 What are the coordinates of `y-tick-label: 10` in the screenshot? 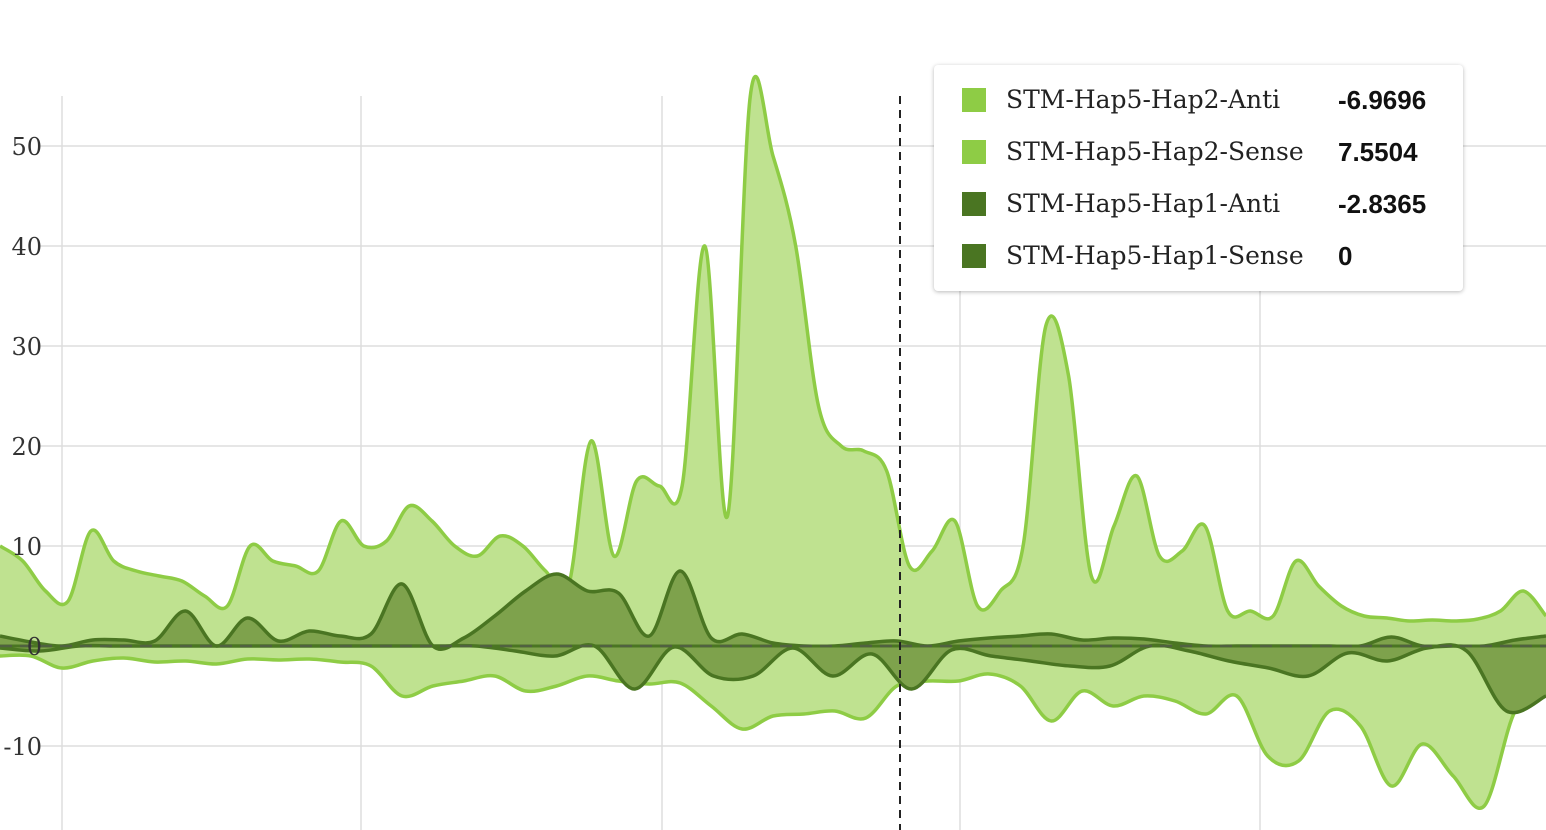 It's located at (26, 547).